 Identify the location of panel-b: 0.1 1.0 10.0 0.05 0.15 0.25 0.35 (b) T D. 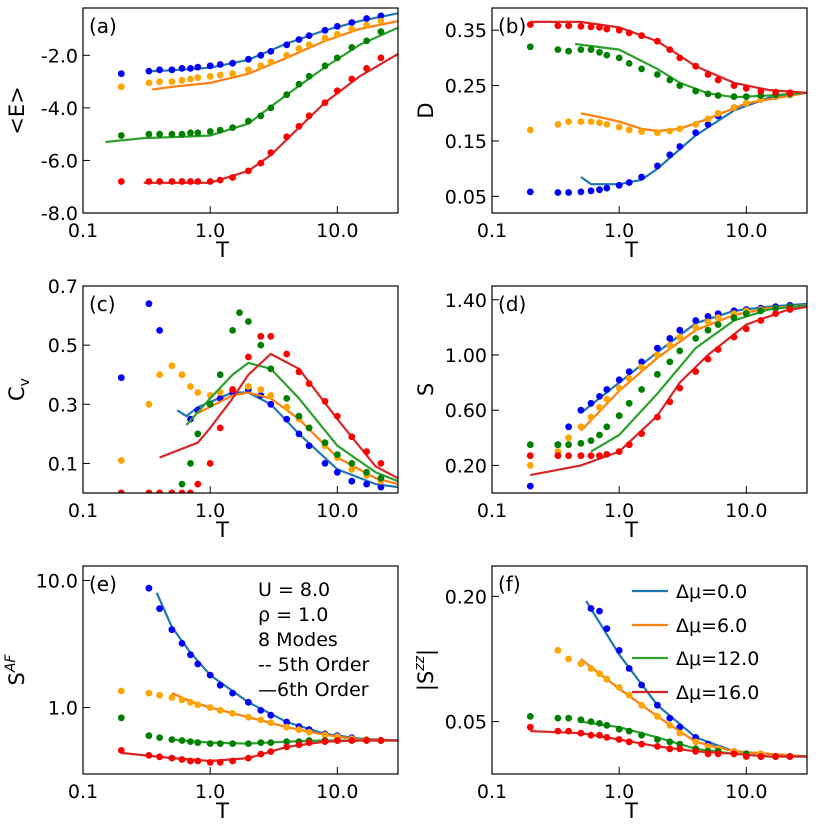
(611, 134).